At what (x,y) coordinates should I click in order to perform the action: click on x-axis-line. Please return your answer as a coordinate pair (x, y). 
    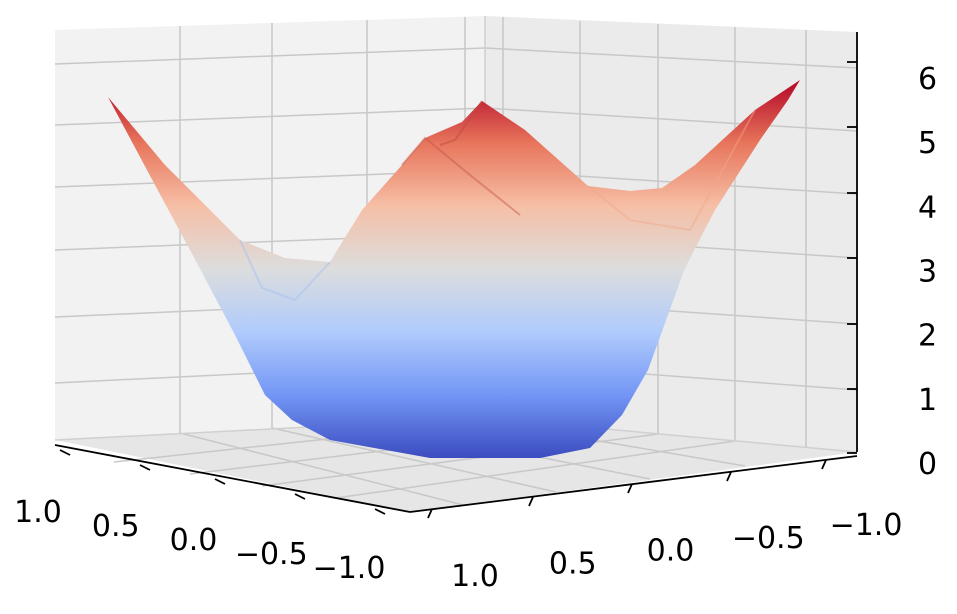
    Looking at the image, I should click on (232, 478).